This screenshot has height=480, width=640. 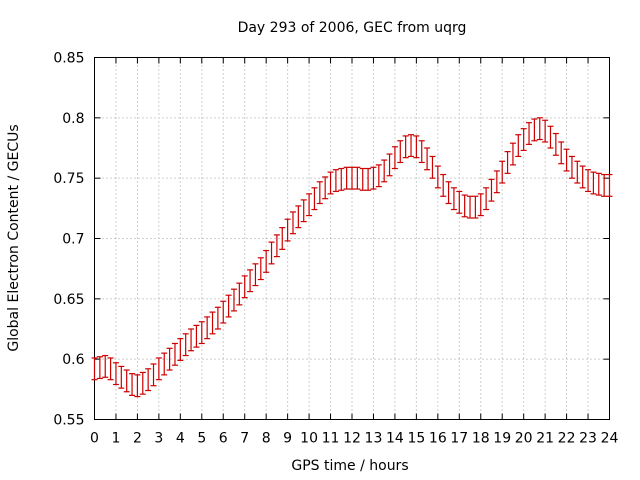 What do you see at coordinates (588, 439) in the screenshot?
I see `x-tick-label: 23` at bounding box center [588, 439].